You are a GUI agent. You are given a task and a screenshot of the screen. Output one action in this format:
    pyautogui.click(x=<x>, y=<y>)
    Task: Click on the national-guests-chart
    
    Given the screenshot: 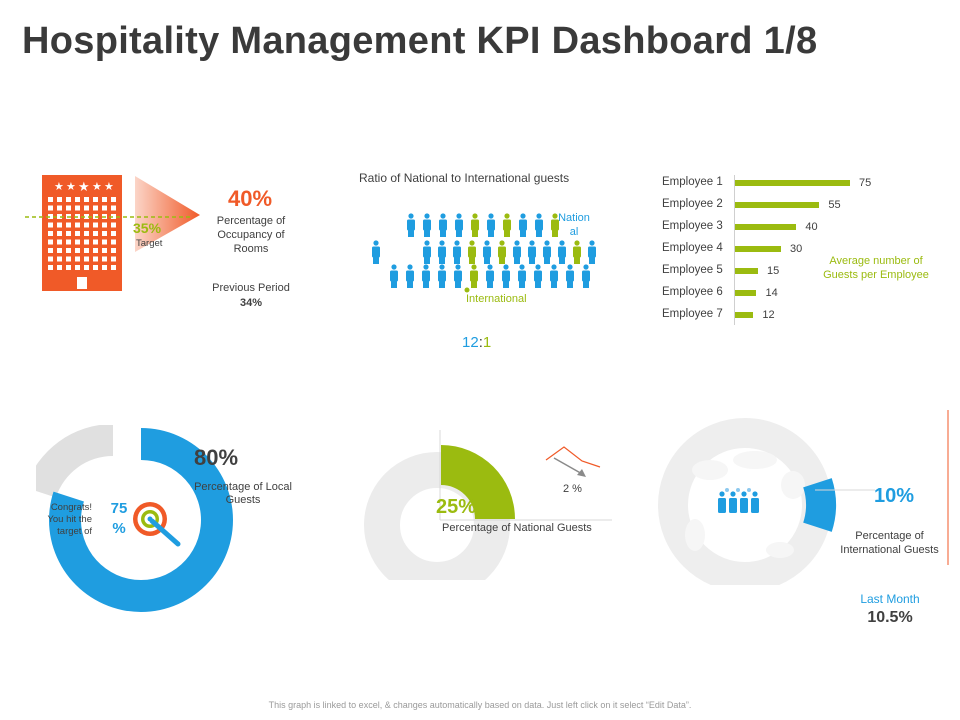 What is the action you would take?
    pyautogui.click(x=488, y=505)
    